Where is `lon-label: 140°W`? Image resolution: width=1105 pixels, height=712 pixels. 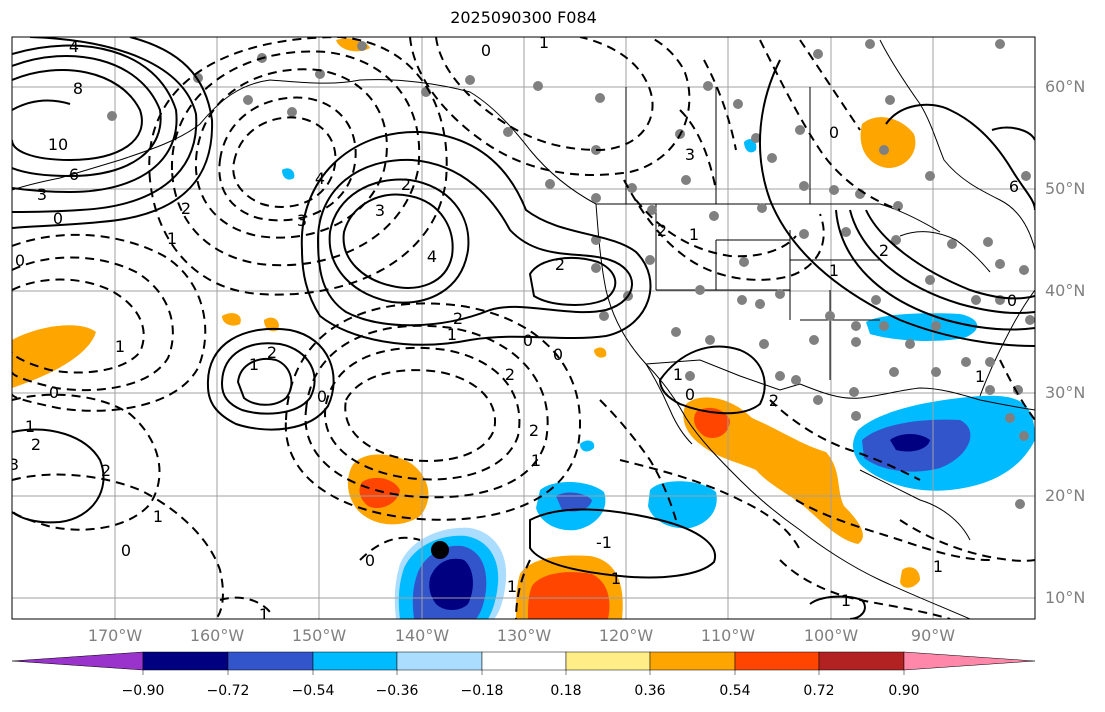
lon-label: 140°W is located at coordinates (422, 635).